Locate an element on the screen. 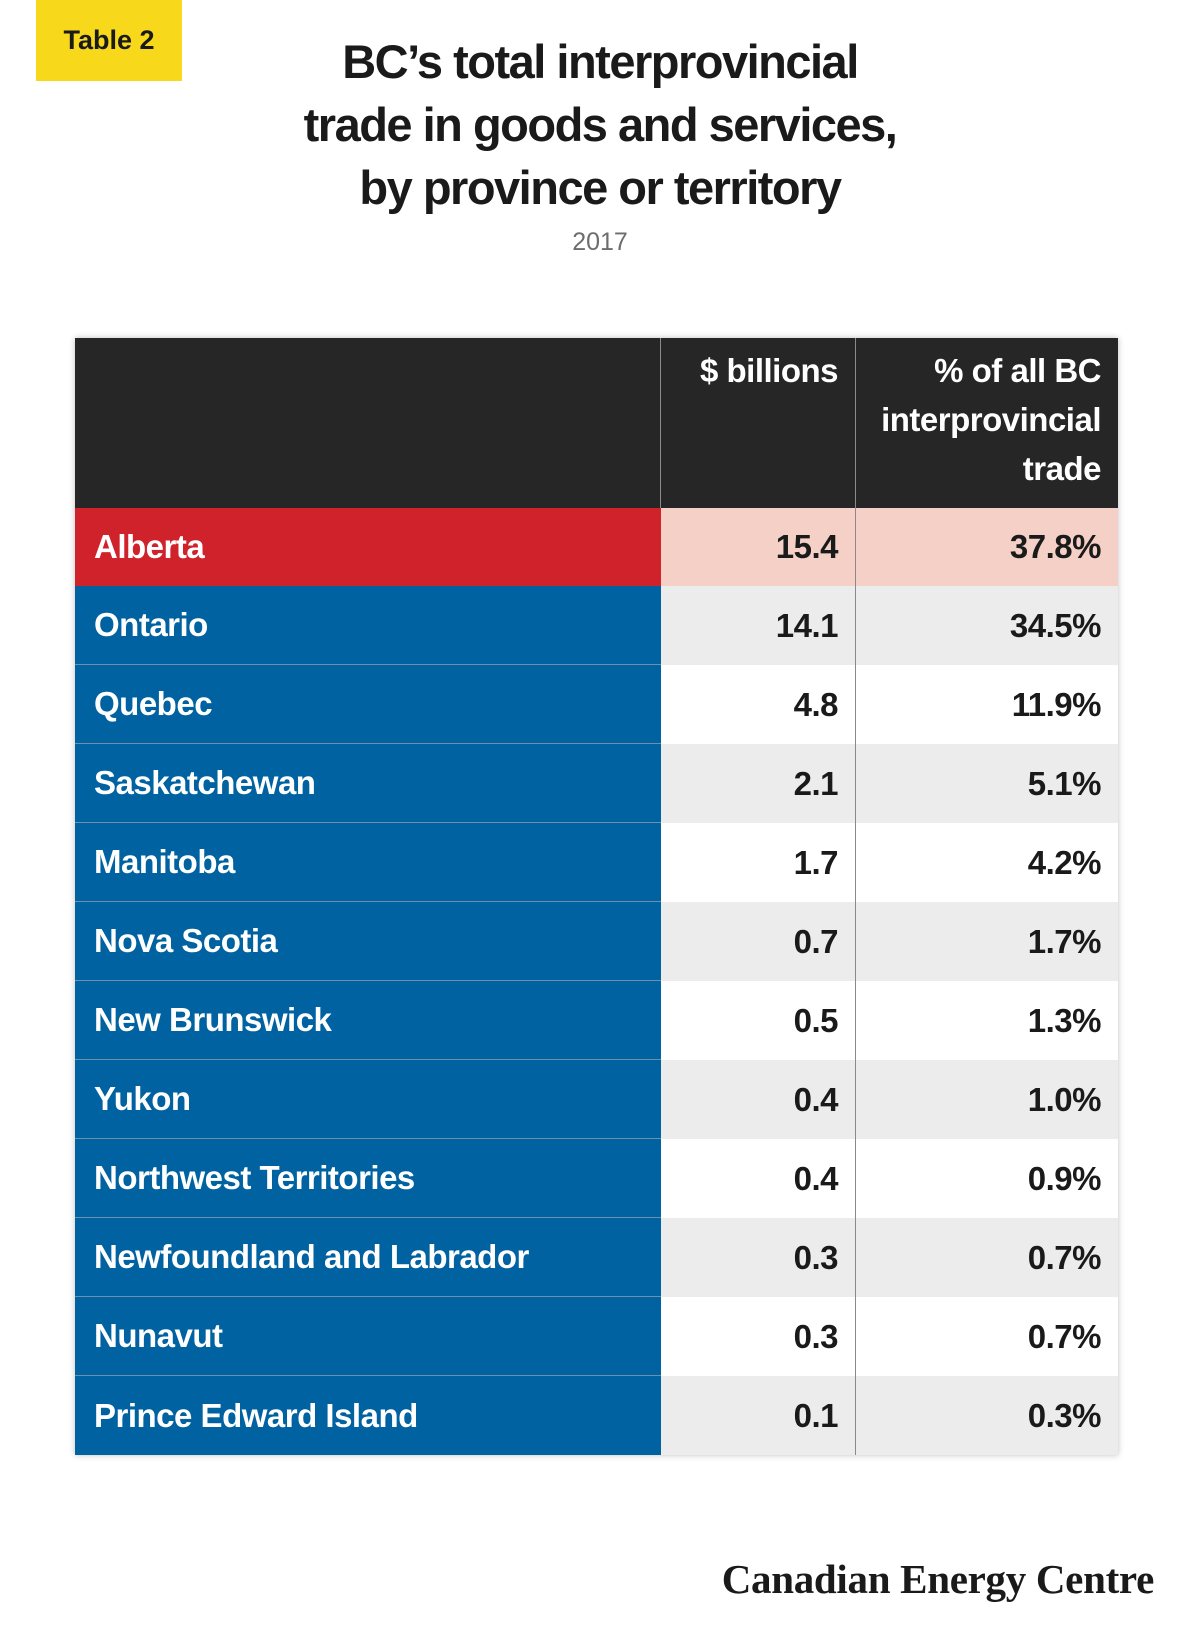 This screenshot has height=1650, width=1200. table-row: Nova Scotia 0.7 1.7% is located at coordinates (596, 941).